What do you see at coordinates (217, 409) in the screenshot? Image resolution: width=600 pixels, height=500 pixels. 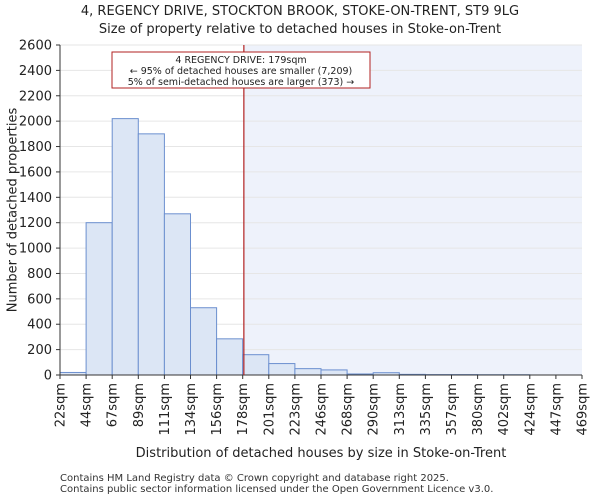 I see `x-tick-label: 156sqm` at bounding box center [217, 409].